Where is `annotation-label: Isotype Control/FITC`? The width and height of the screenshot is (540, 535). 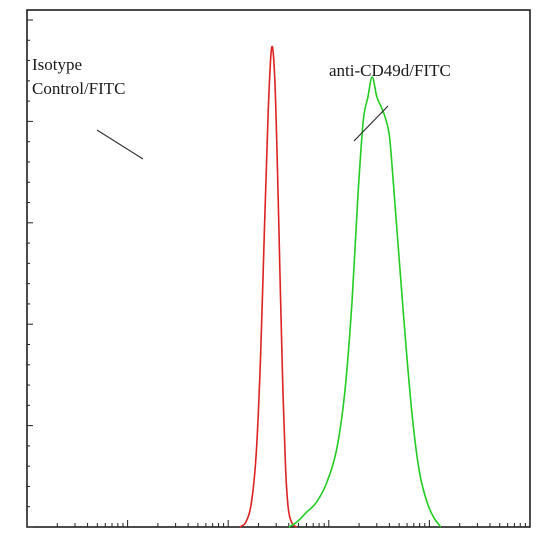 annotation-label: Isotype Control/FITC is located at coordinates (79, 76).